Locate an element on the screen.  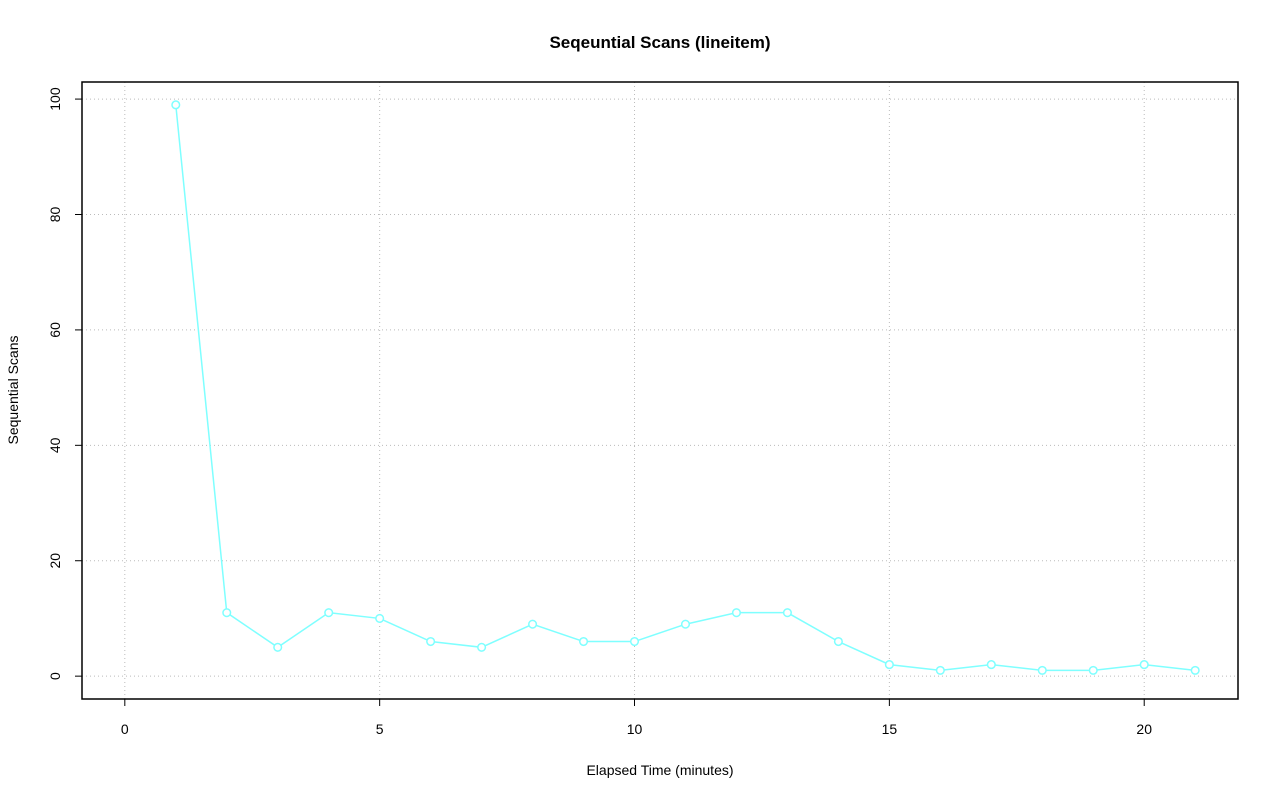
y-tick-label: 100 is located at coordinates (55, 99).